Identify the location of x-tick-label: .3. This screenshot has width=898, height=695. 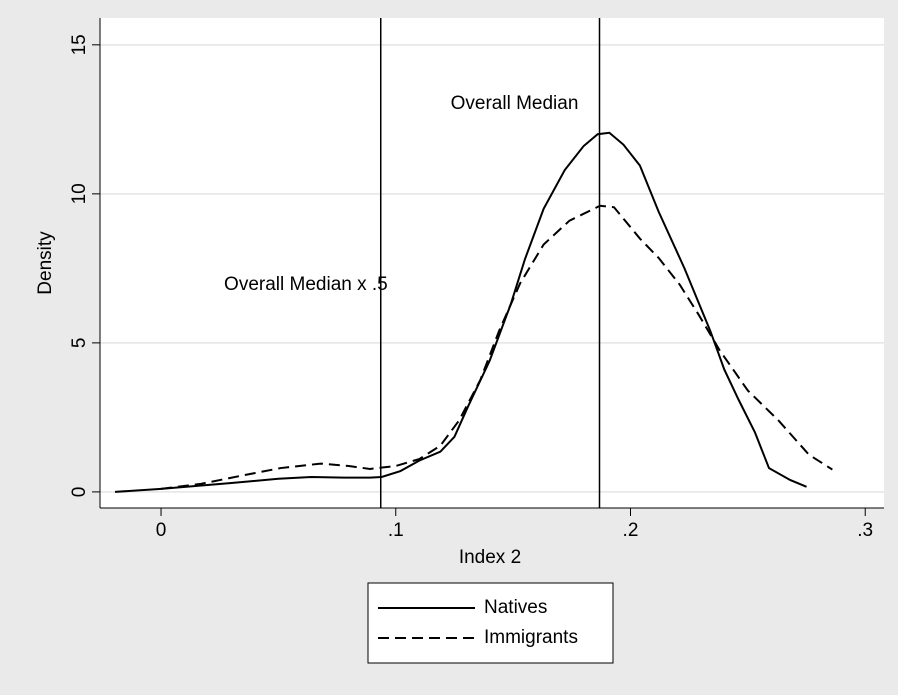
(865, 530).